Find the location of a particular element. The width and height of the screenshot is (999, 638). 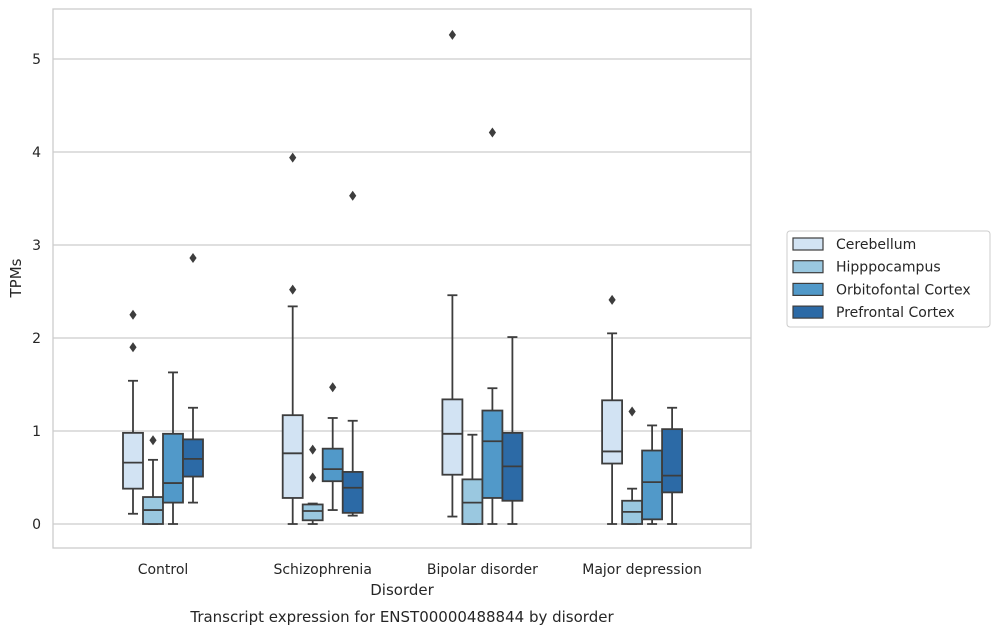

x-tick-label: Schizophrenia is located at coordinates (322, 570).